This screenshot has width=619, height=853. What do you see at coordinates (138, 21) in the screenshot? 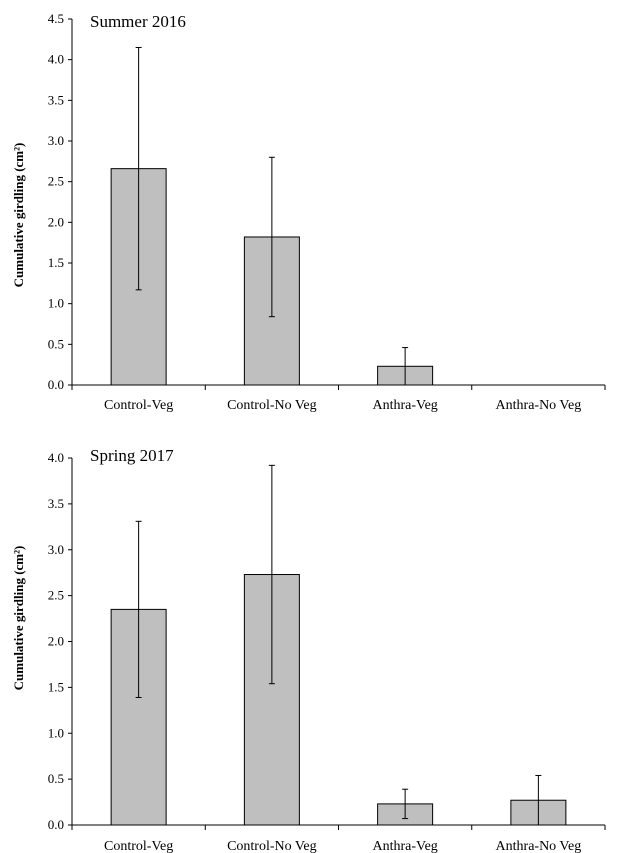
I see `panel-title: Summer 2016` at bounding box center [138, 21].